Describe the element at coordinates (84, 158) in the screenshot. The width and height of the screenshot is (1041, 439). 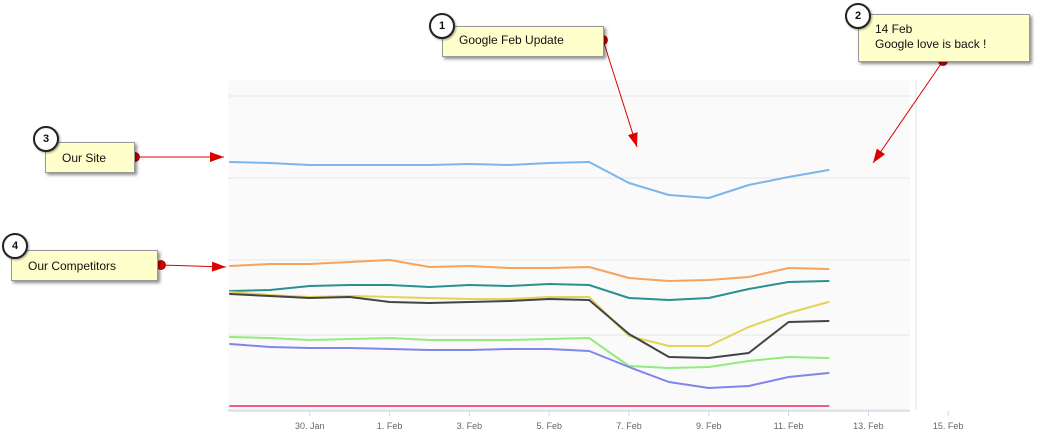
I see `annotation-text: Our Site` at that location.